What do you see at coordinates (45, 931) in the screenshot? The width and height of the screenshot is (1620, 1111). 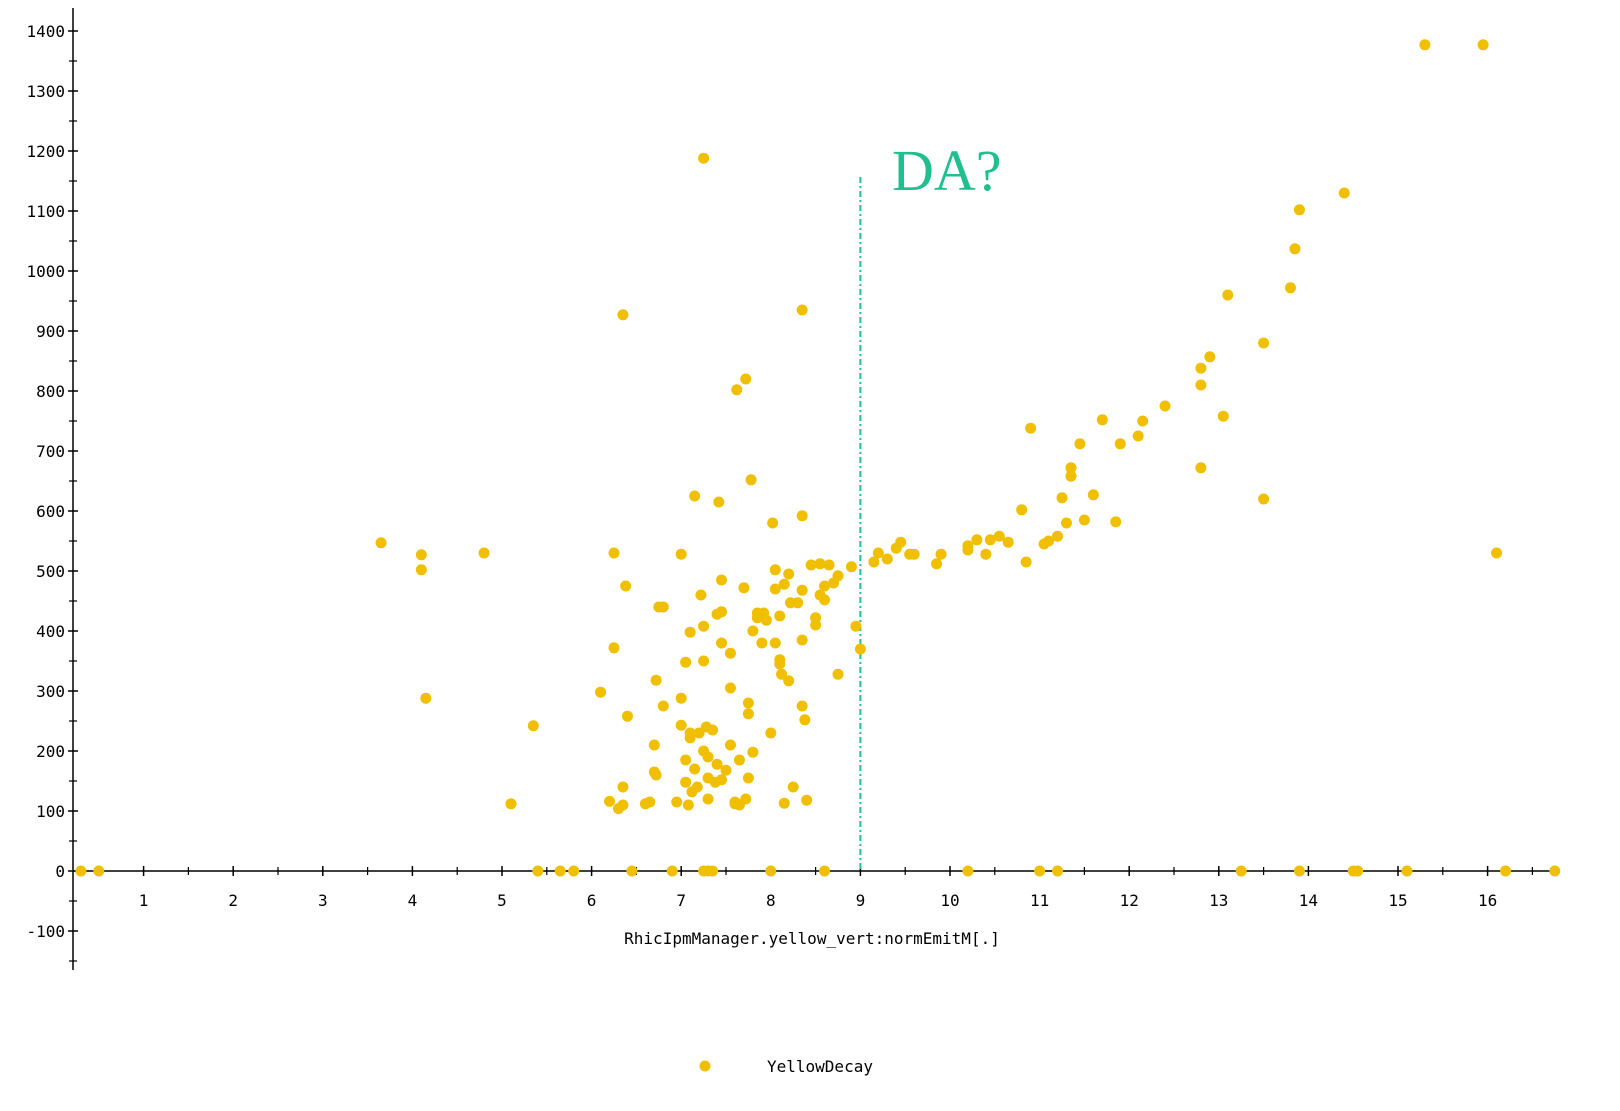 I see `y-tick-label: -100` at bounding box center [45, 931].